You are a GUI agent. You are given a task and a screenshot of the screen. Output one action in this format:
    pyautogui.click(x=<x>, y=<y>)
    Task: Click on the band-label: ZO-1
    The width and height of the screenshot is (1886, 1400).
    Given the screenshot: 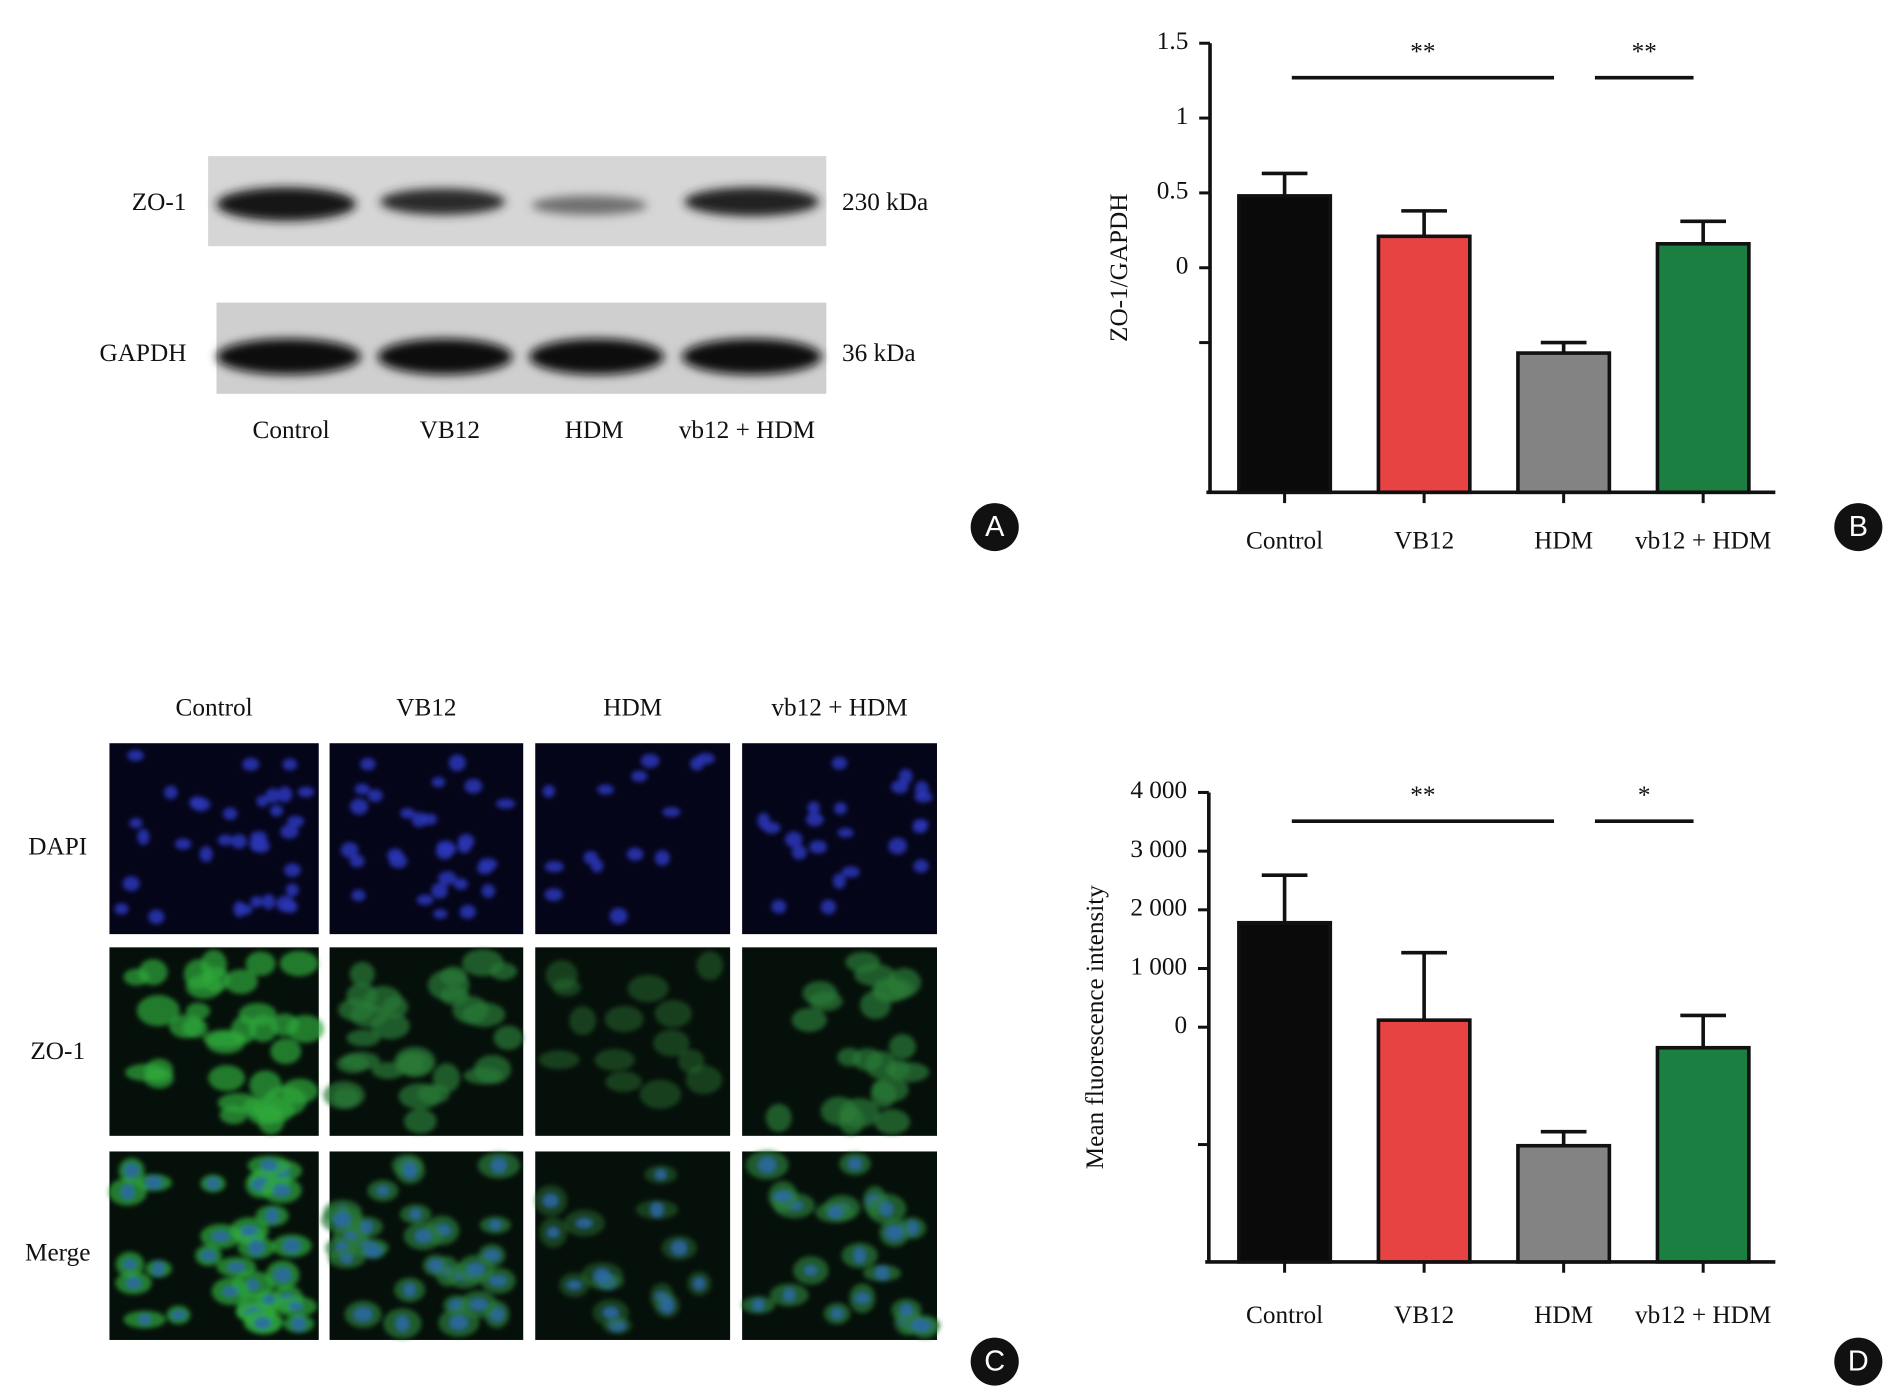 What is the action you would take?
    pyautogui.click(x=159, y=202)
    